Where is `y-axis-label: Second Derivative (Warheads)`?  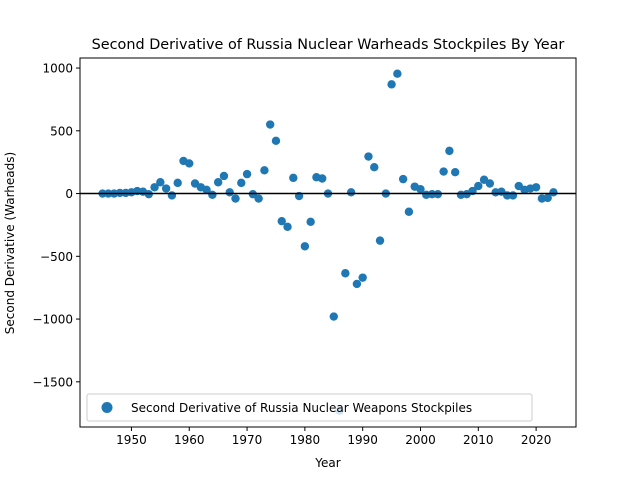
y-axis-label: Second Derivative (Warheads) is located at coordinates (10, 243).